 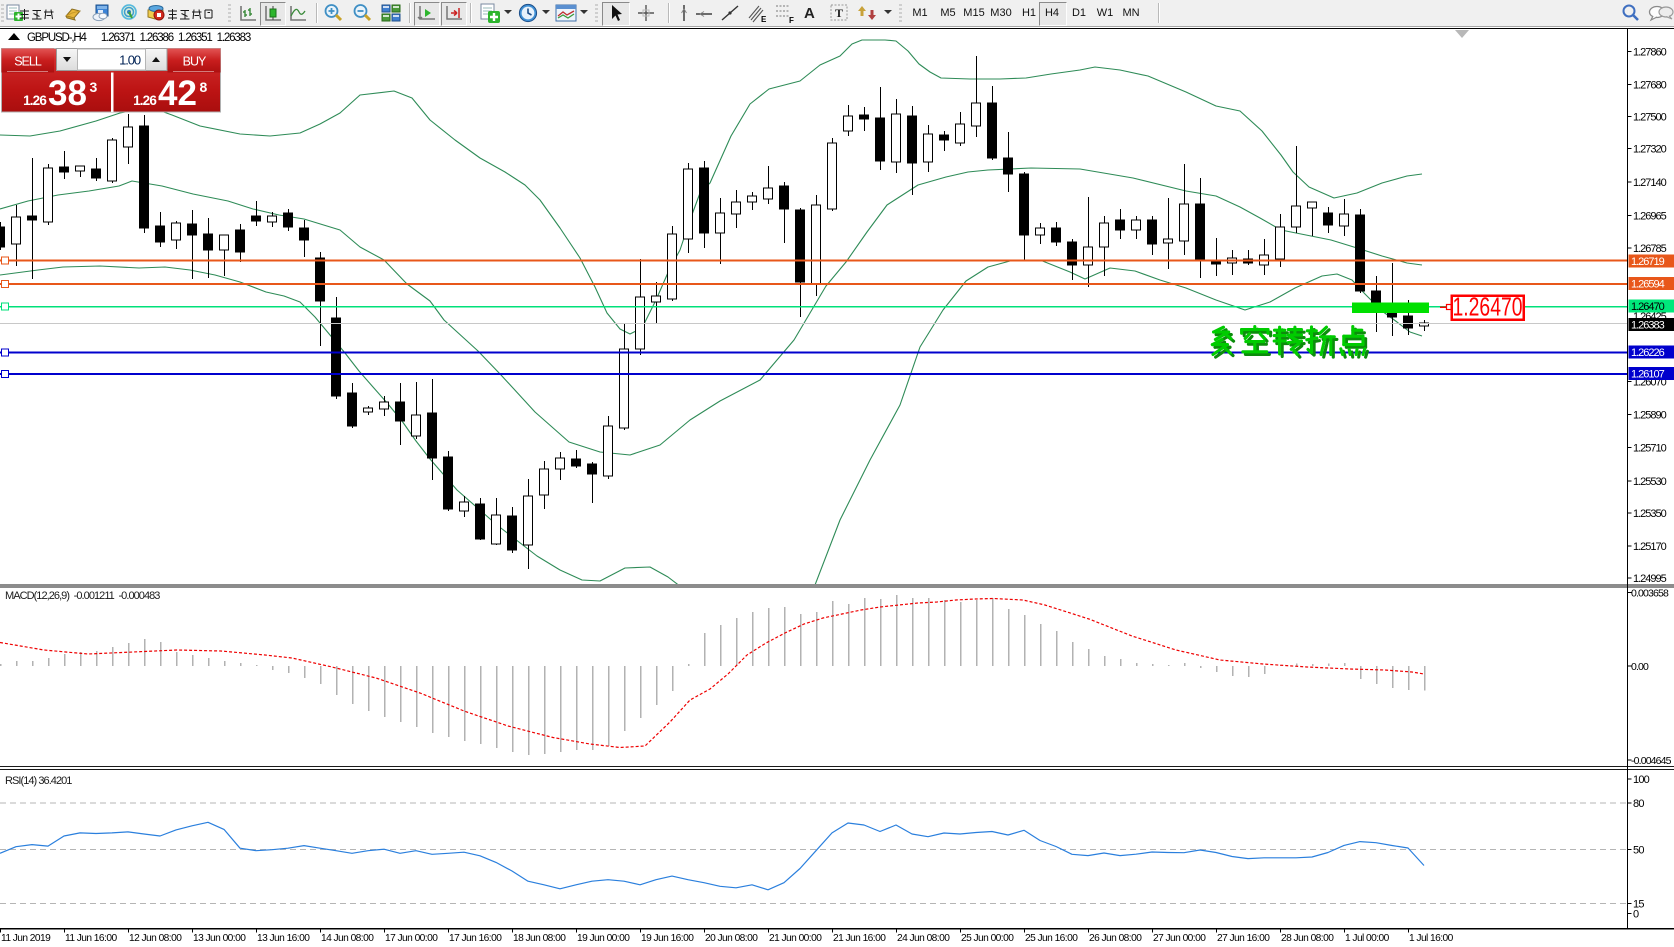 I want to click on svg-text: 1.27320, so click(x=1650, y=150).